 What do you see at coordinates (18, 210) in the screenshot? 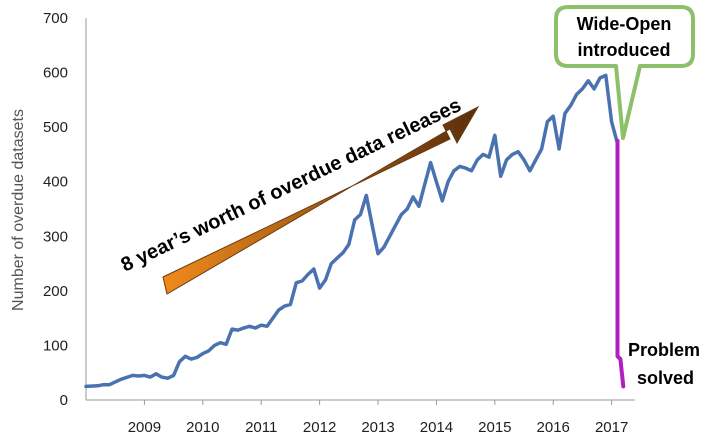
I see `y-axis-label: Number of overdue datasets` at bounding box center [18, 210].